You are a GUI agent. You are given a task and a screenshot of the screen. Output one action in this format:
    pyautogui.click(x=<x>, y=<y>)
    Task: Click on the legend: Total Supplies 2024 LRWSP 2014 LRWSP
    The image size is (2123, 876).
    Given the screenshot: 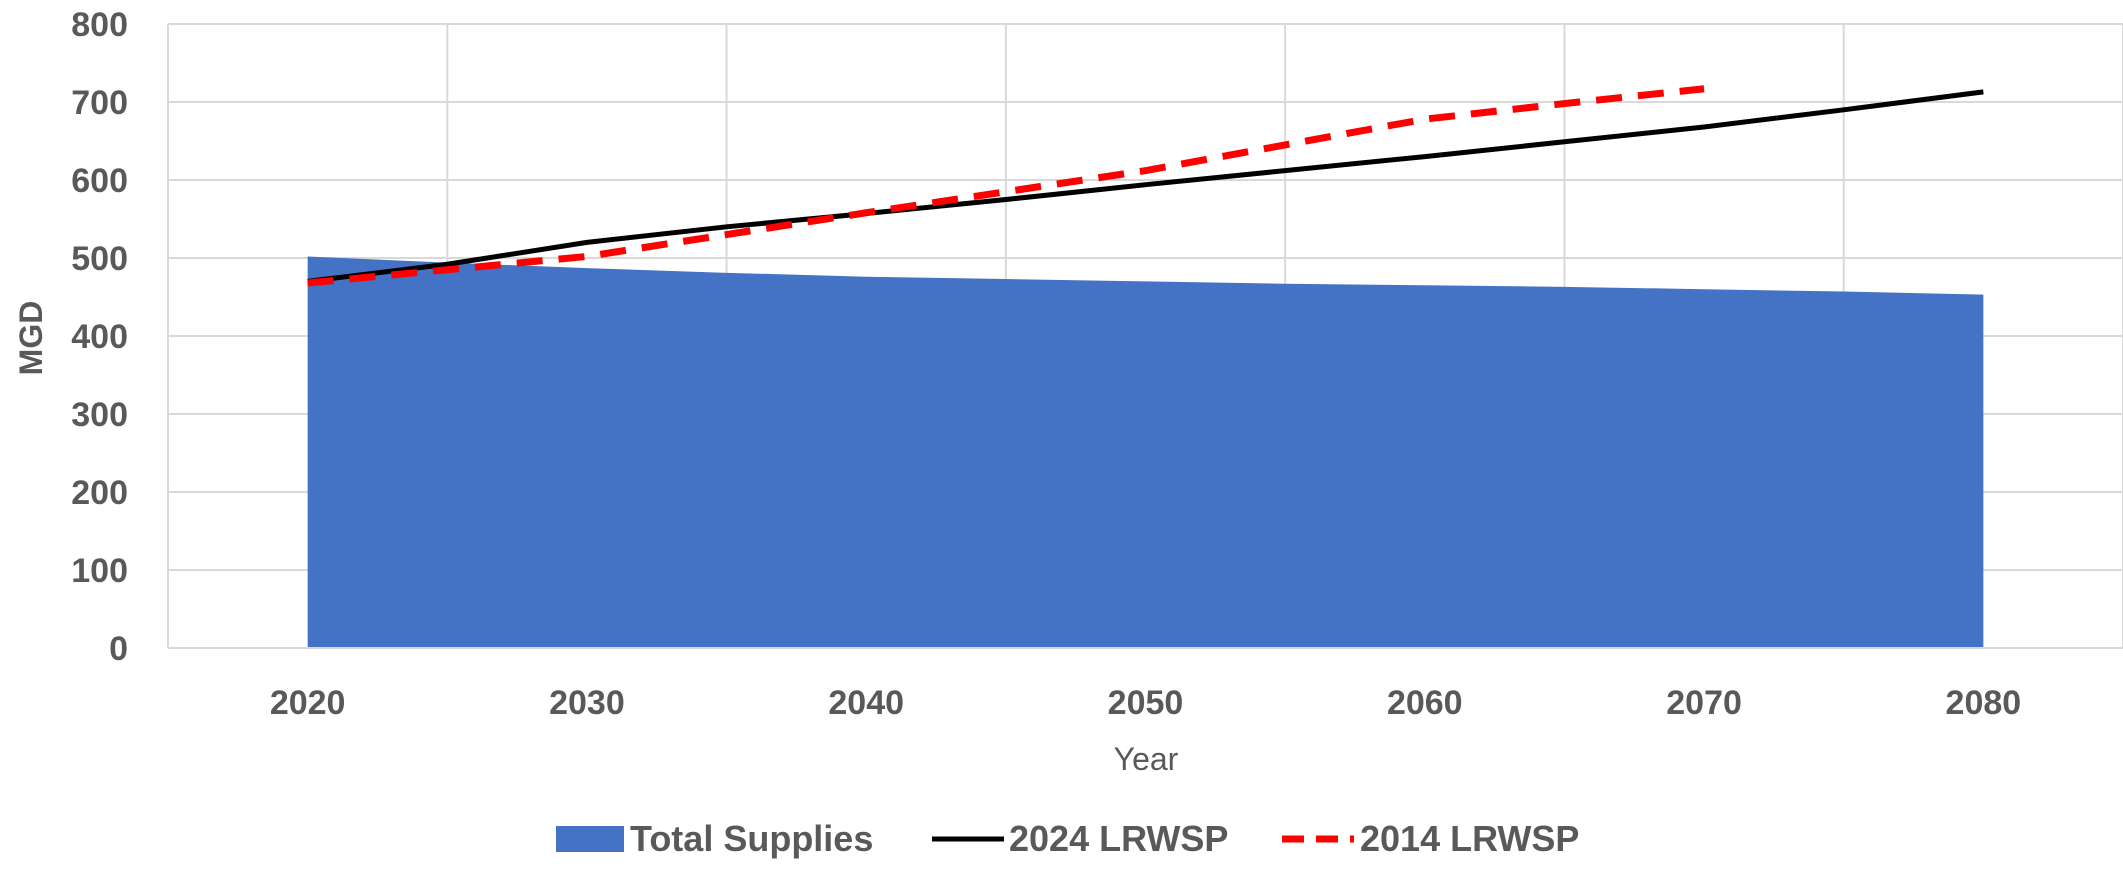 What is the action you would take?
    pyautogui.click(x=1067, y=838)
    